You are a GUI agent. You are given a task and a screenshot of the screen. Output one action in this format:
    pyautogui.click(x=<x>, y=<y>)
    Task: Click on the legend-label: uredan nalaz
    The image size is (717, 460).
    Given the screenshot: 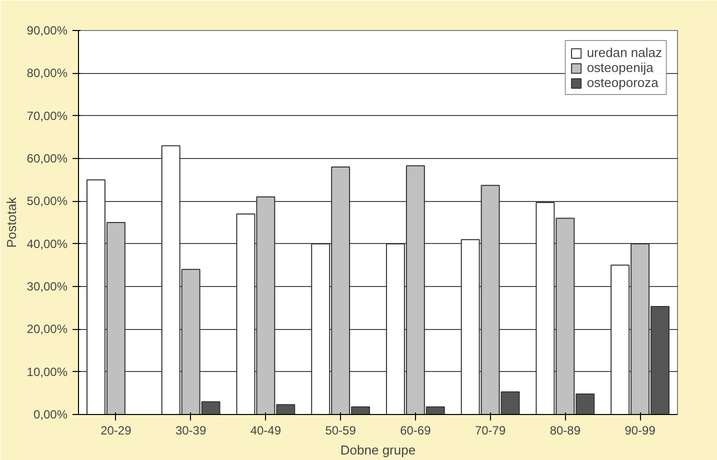 What is the action you would take?
    pyautogui.click(x=624, y=52)
    